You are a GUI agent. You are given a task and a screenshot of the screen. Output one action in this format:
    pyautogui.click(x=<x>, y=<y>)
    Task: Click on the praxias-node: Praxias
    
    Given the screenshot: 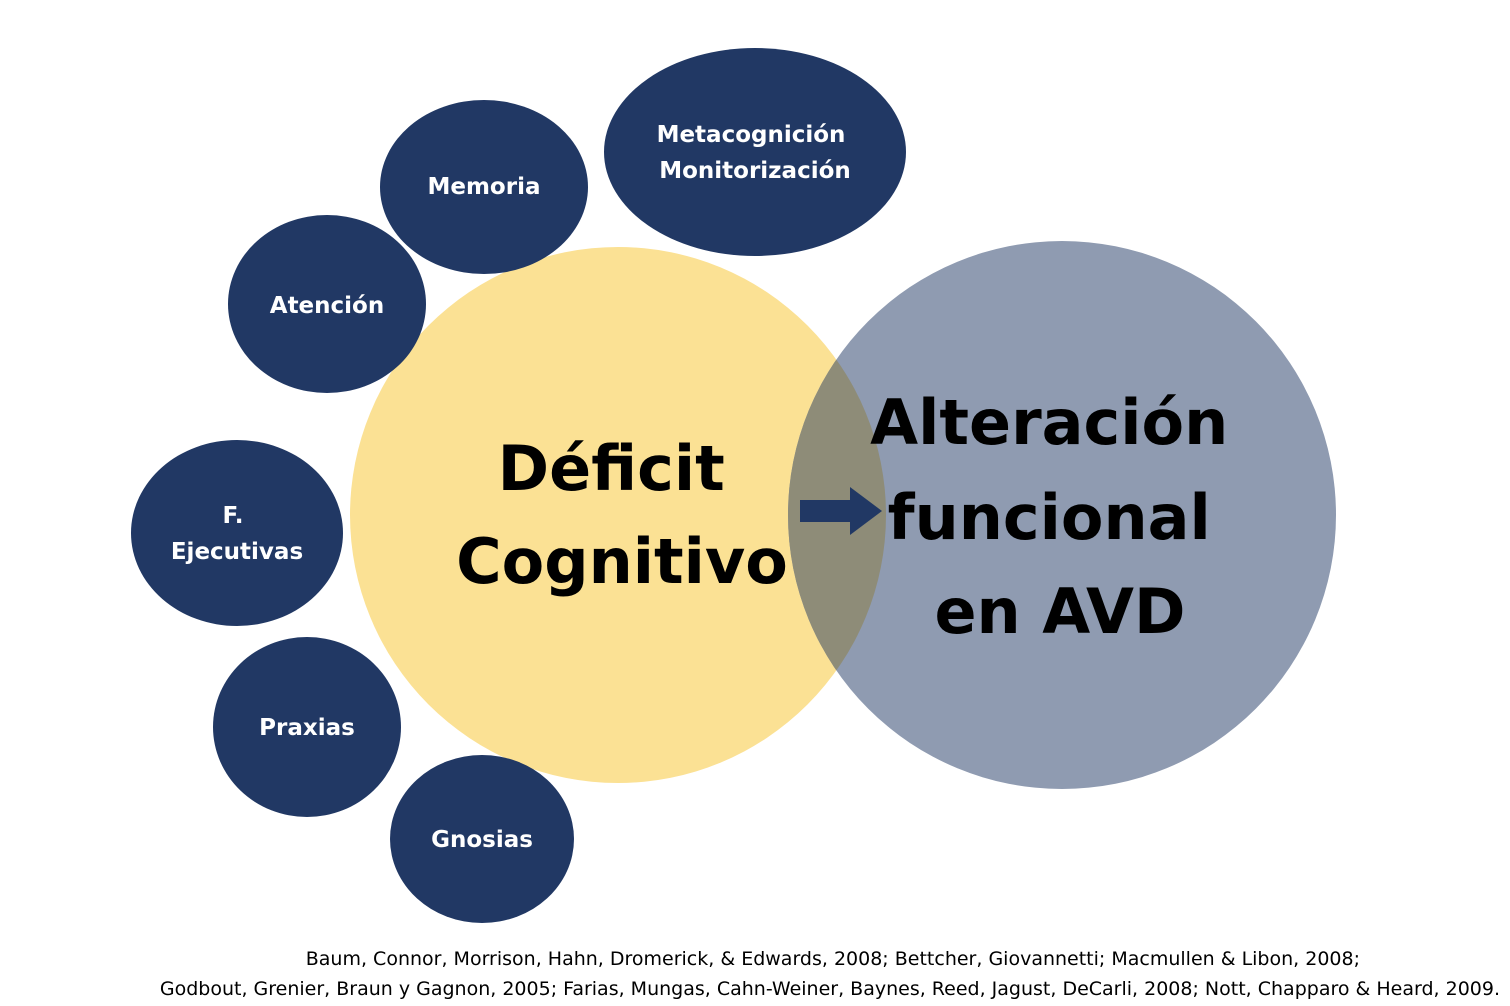 What is the action you would take?
    pyautogui.click(x=307, y=727)
    